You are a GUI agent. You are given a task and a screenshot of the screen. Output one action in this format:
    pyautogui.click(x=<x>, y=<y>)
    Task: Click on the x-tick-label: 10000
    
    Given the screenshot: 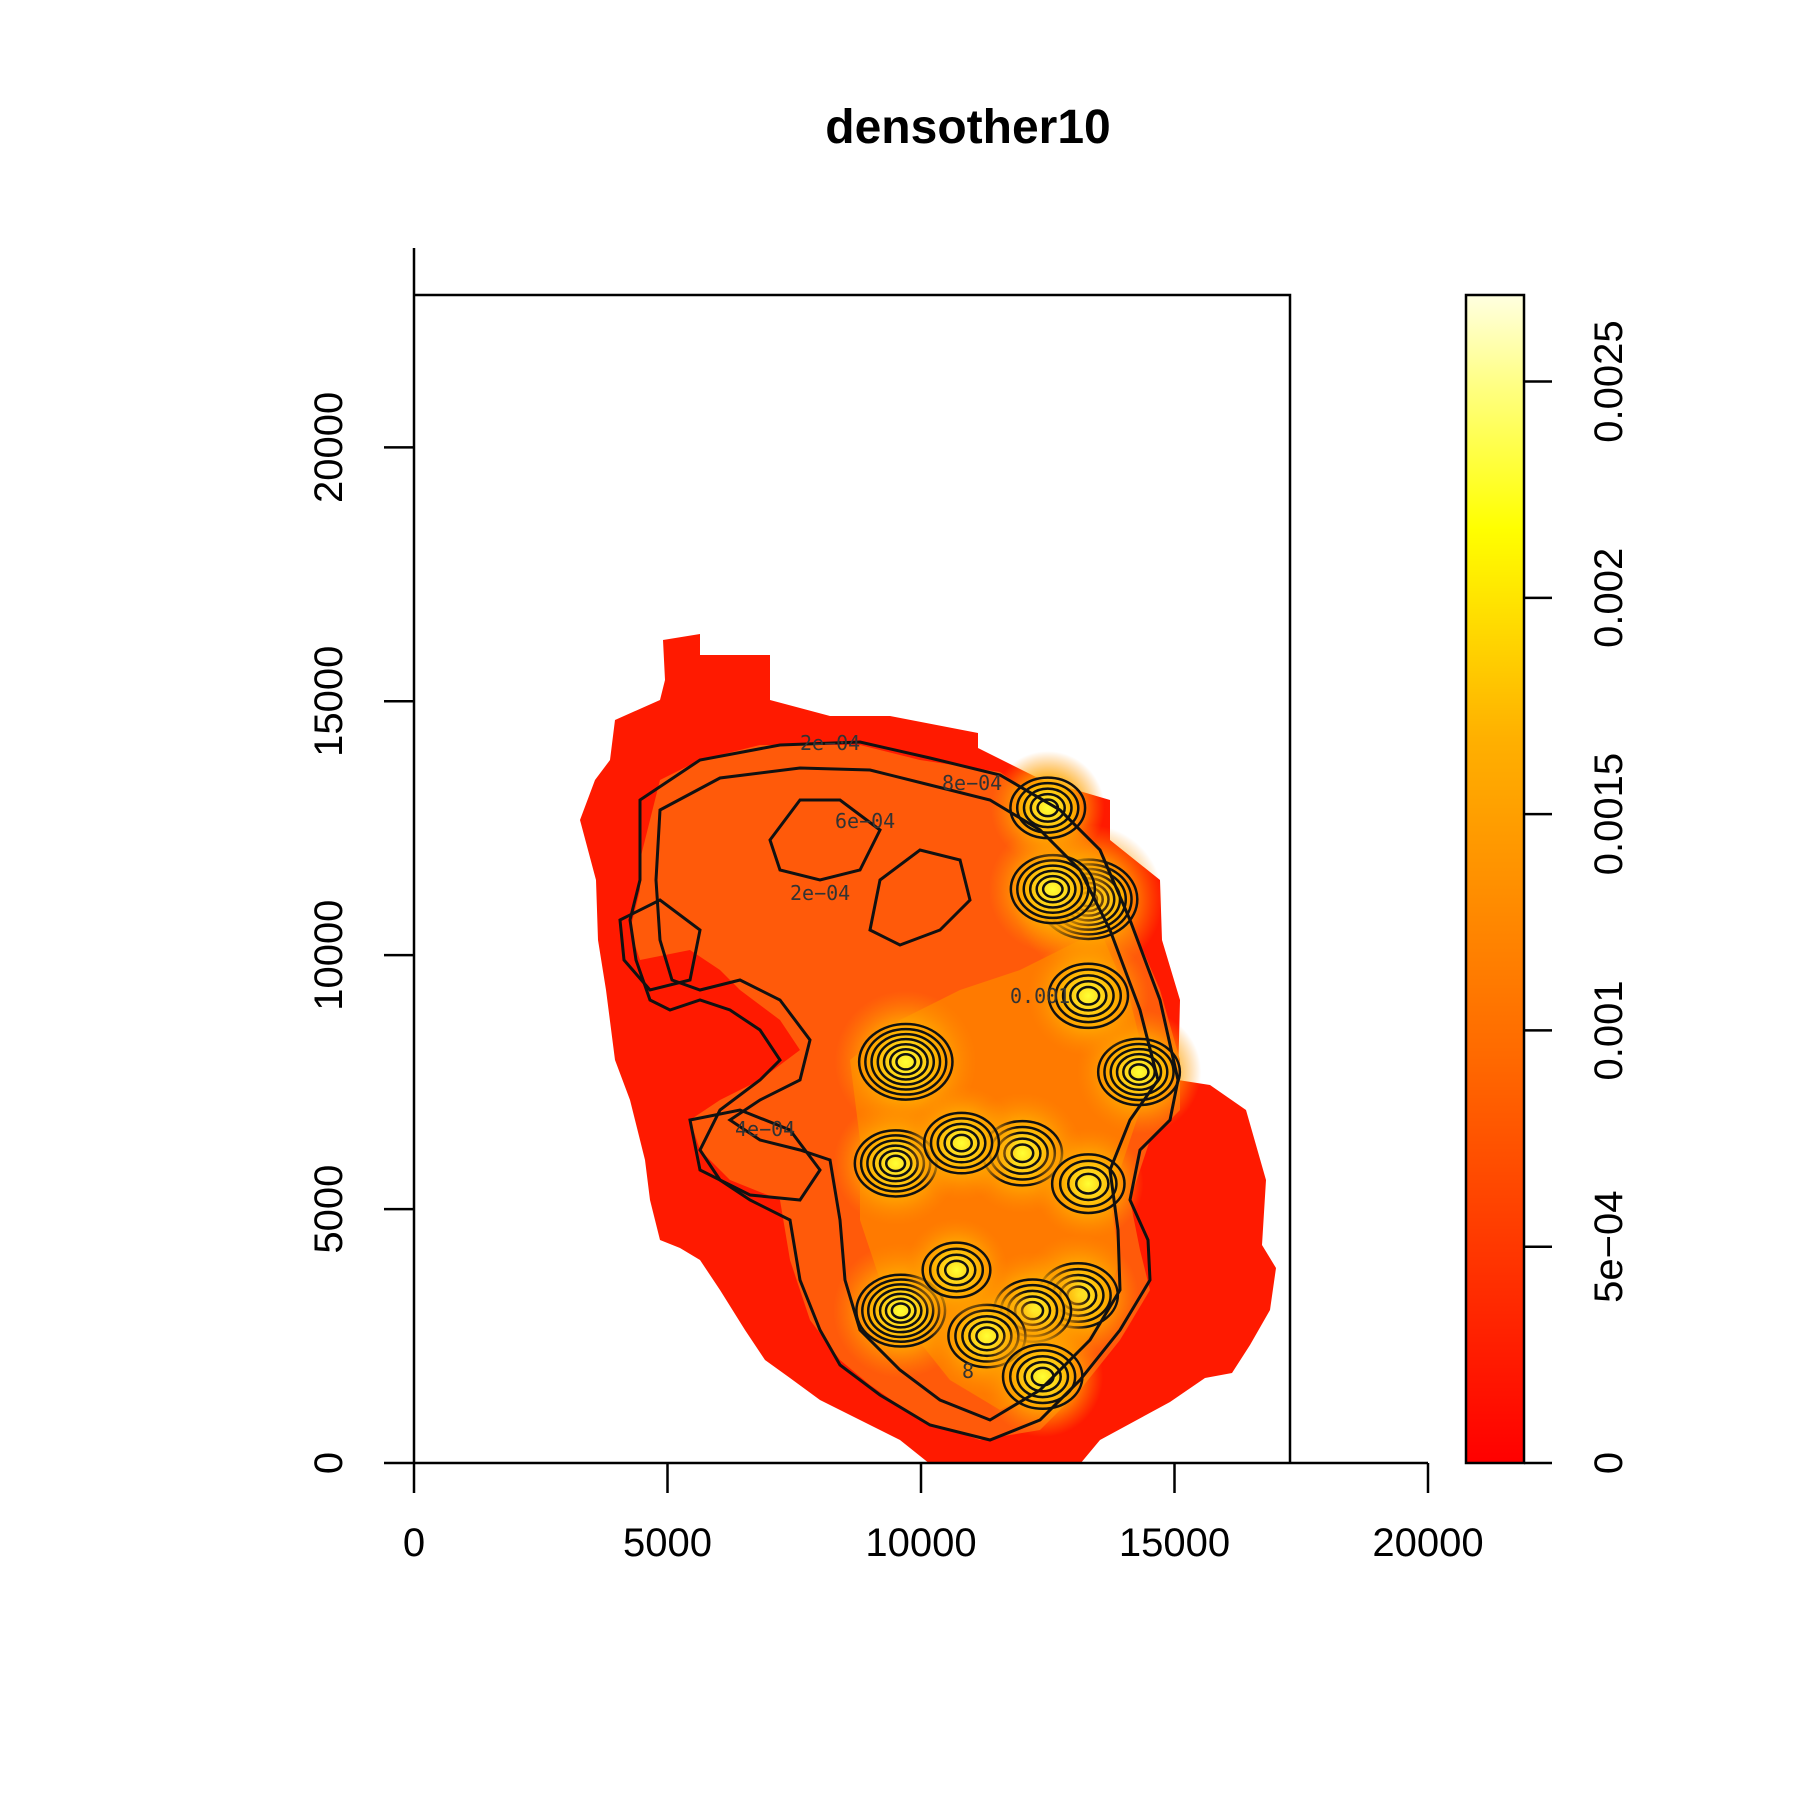 What is the action you would take?
    pyautogui.click(x=920, y=1543)
    